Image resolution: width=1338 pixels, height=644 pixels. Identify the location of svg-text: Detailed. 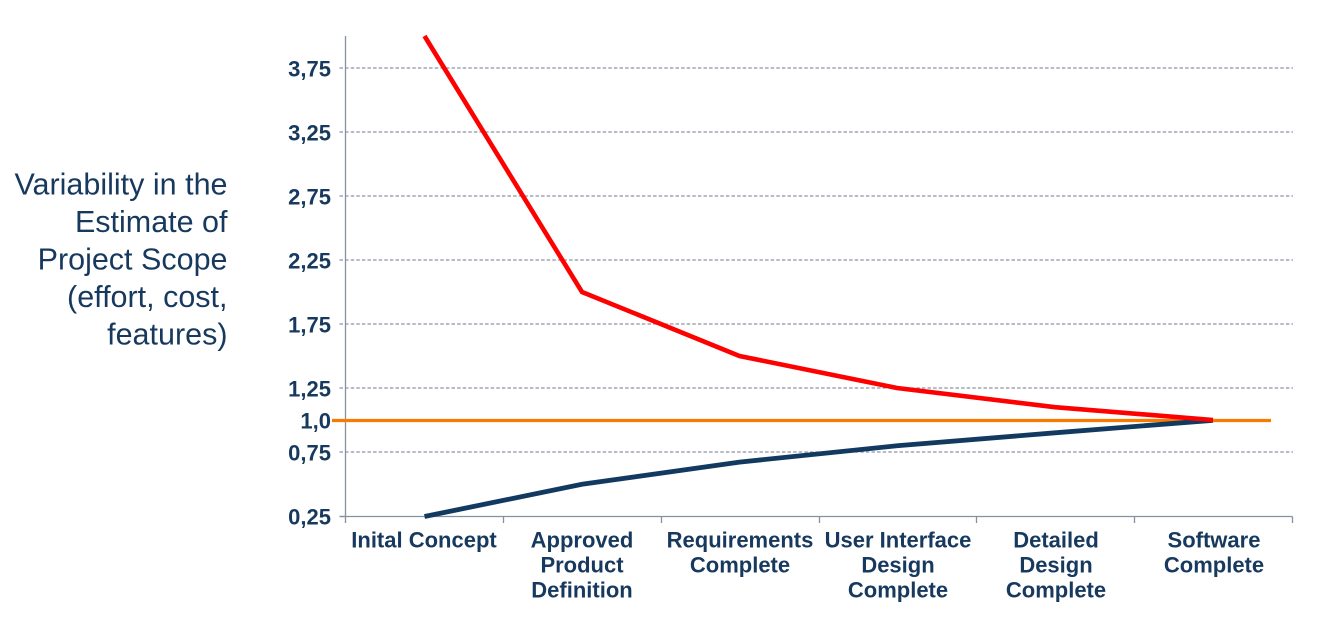
(1056, 540).